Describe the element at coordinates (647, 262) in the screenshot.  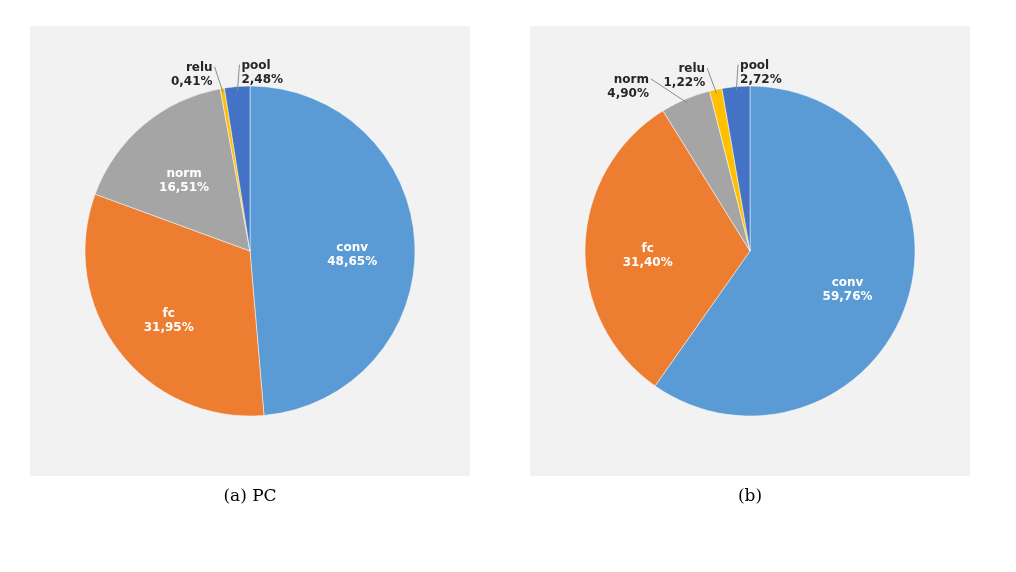
I see `data-label: 31,40%` at that location.